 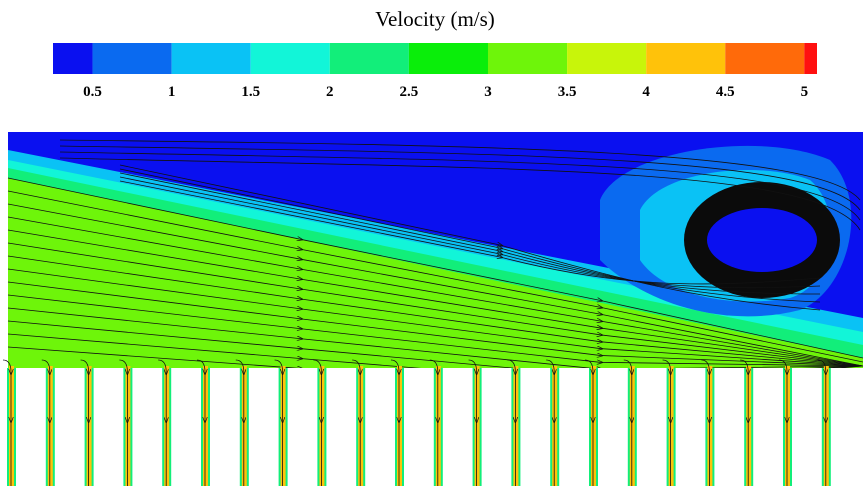 I want to click on colorbar-tick-label: 1.5, so click(x=250, y=92).